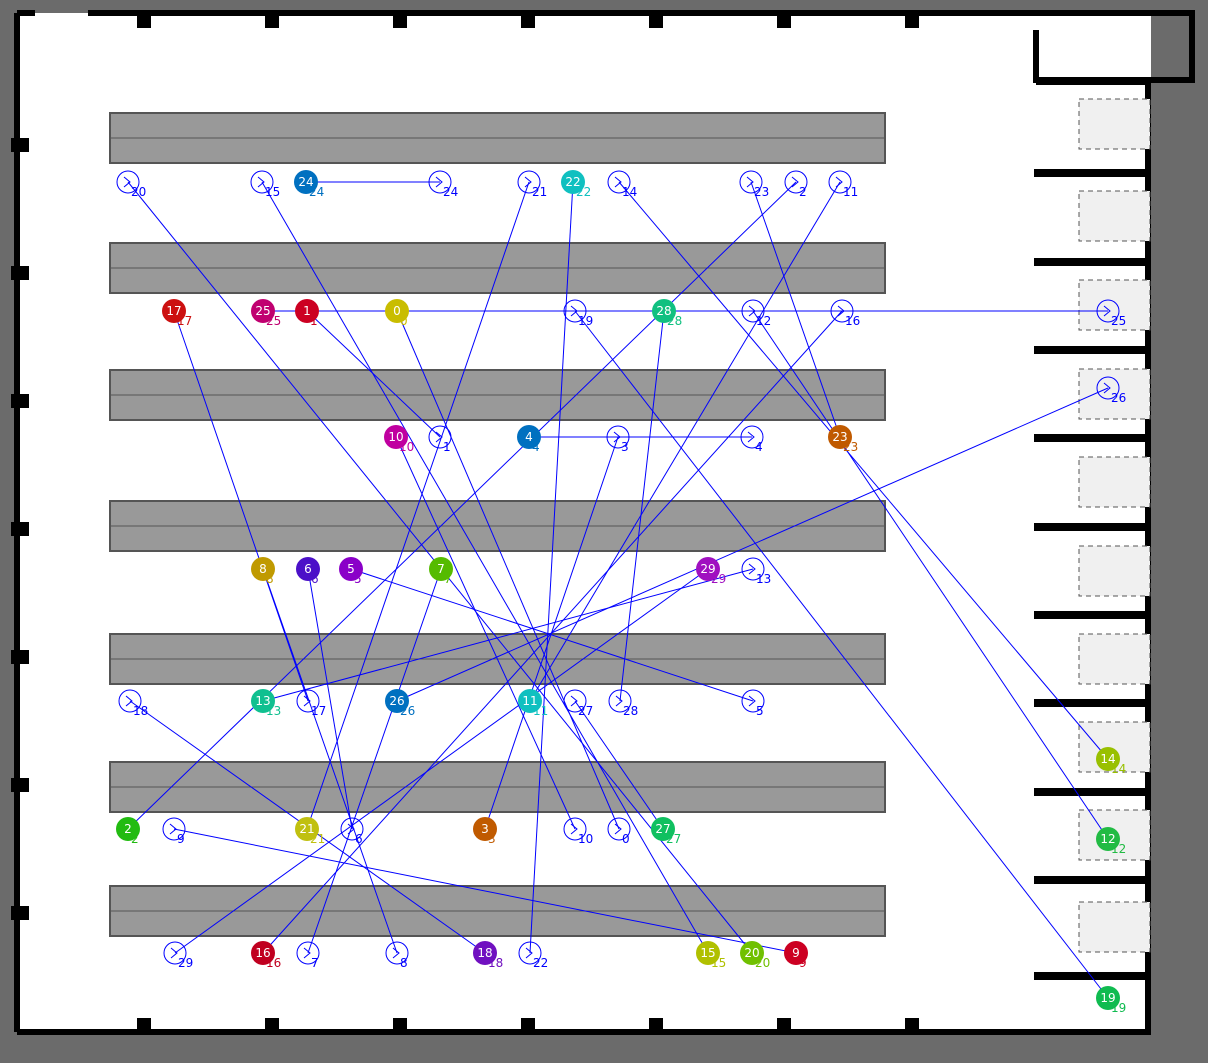  What do you see at coordinates (307, 311) in the screenshot?
I see `robot-label: 1` at bounding box center [307, 311].